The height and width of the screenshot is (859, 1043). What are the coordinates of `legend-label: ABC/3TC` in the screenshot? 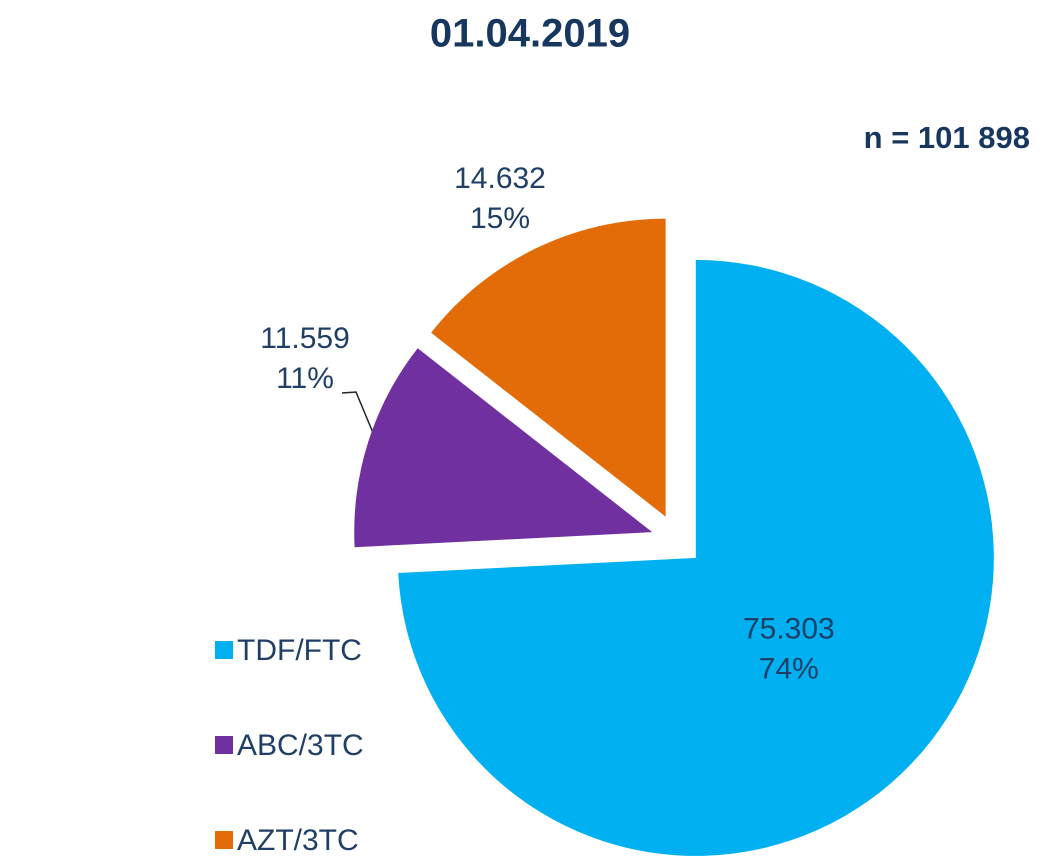 It's located at (300, 745).